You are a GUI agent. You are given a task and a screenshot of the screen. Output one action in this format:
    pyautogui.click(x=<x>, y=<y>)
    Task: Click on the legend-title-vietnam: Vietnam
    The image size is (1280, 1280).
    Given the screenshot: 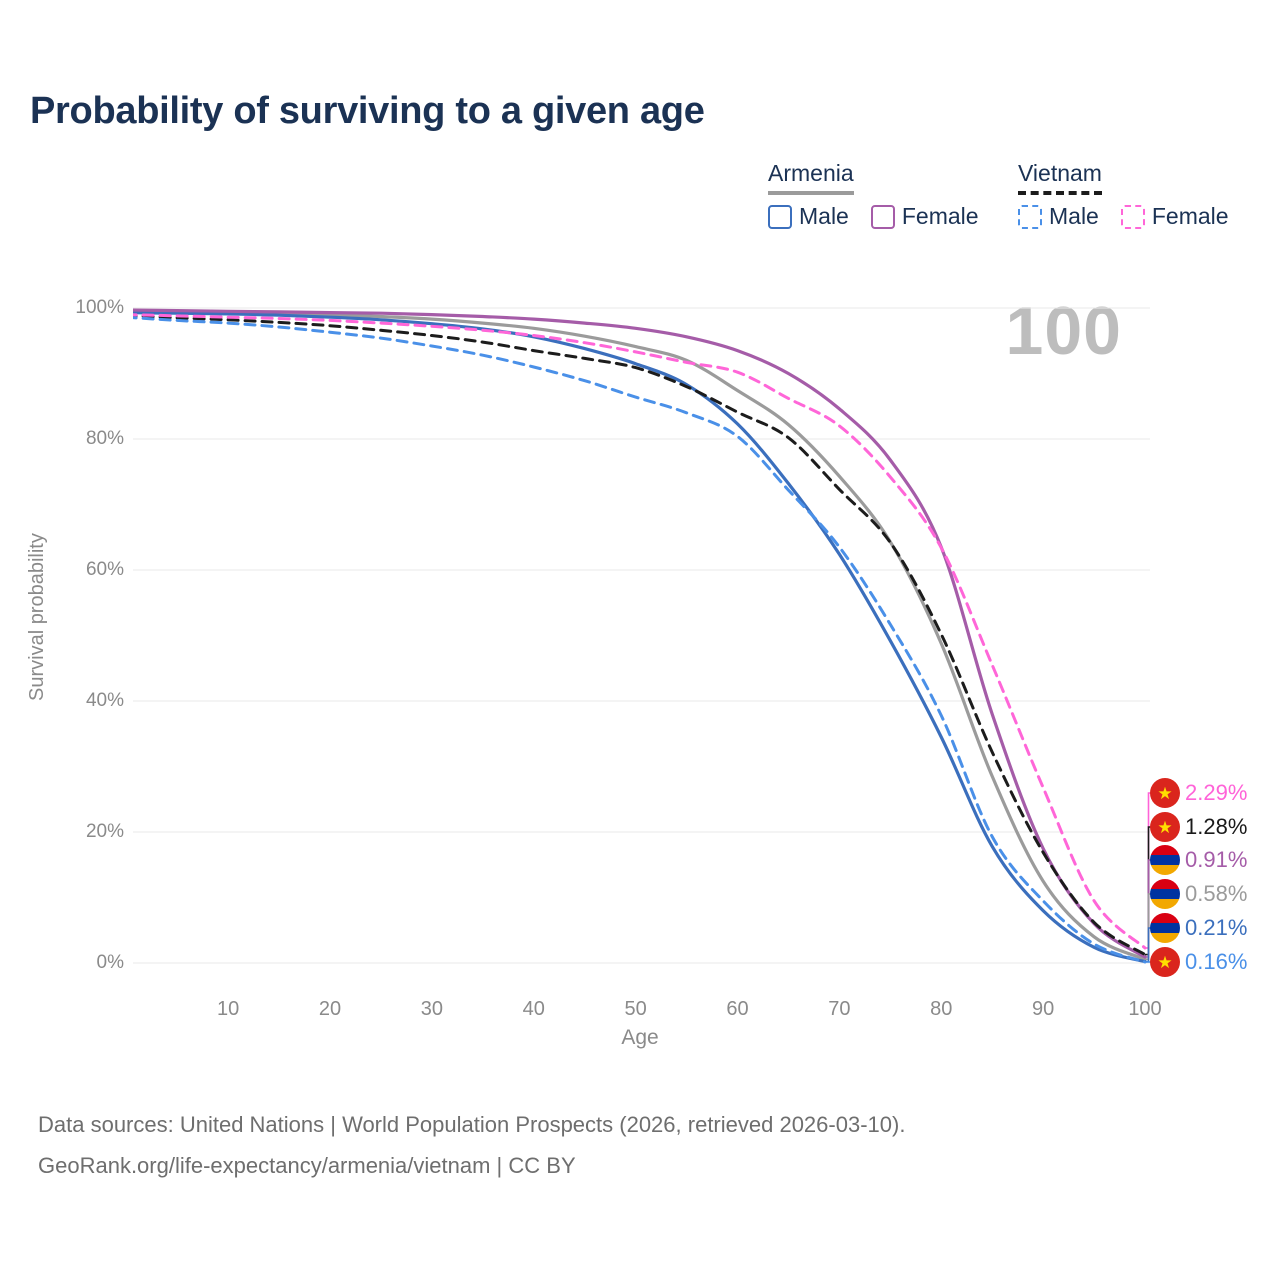 What is the action you would take?
    pyautogui.click(x=1060, y=177)
    